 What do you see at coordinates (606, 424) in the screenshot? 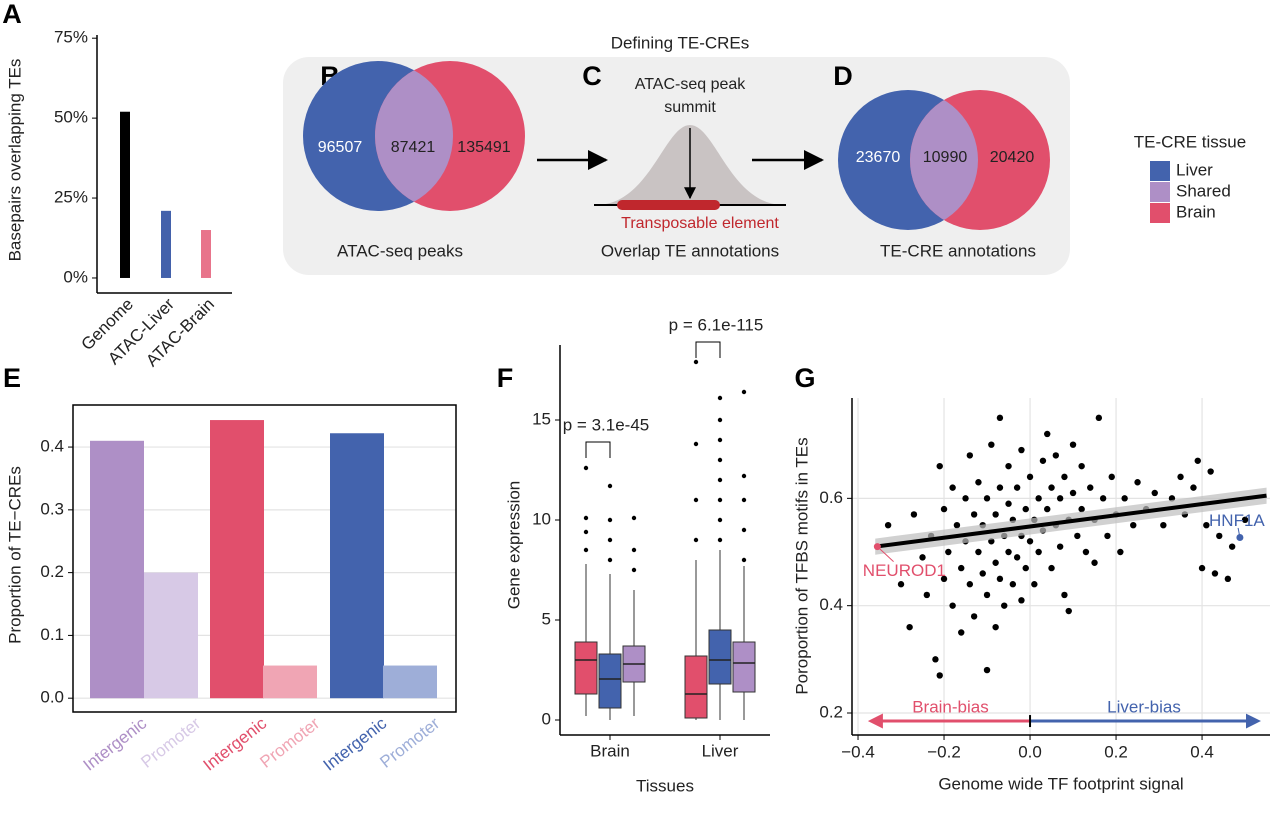
I see `p-value: p = 3.1e-45` at bounding box center [606, 424].